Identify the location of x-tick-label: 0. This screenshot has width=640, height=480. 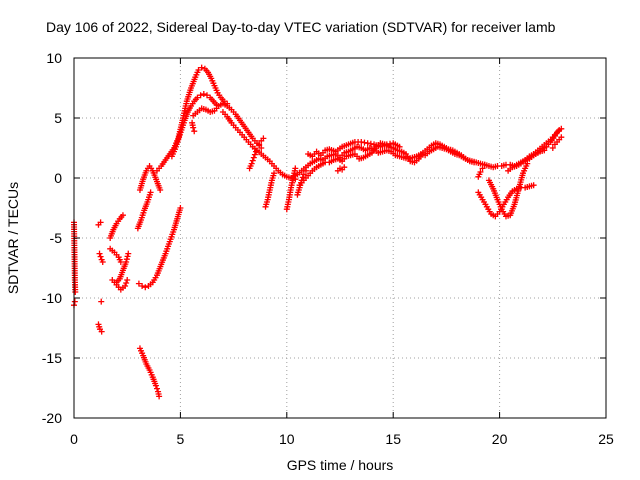
(74, 439).